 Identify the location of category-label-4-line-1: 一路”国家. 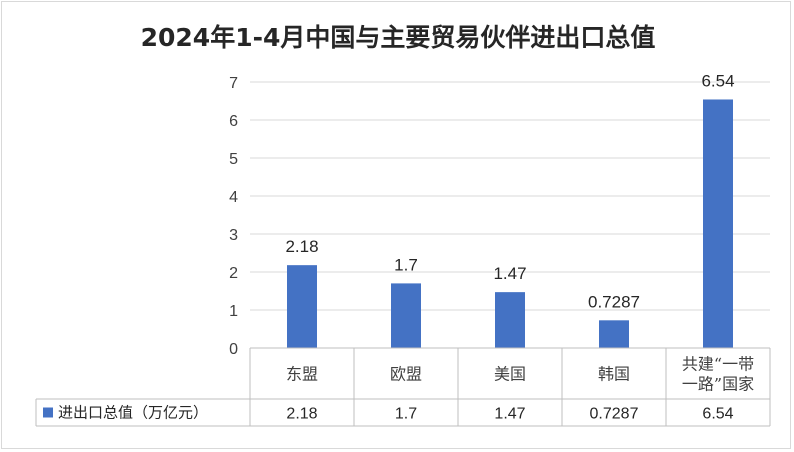
(718, 384).